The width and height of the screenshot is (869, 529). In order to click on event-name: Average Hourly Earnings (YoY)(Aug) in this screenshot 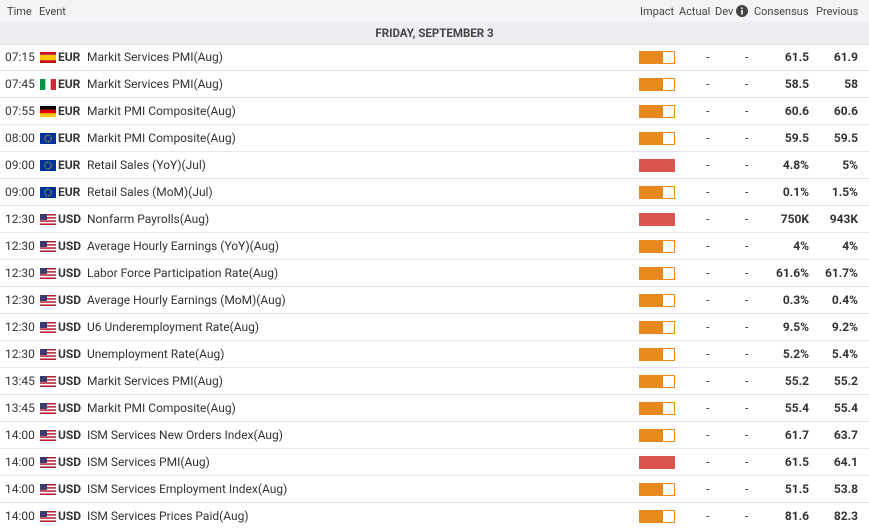, I will do `click(183, 246)`.